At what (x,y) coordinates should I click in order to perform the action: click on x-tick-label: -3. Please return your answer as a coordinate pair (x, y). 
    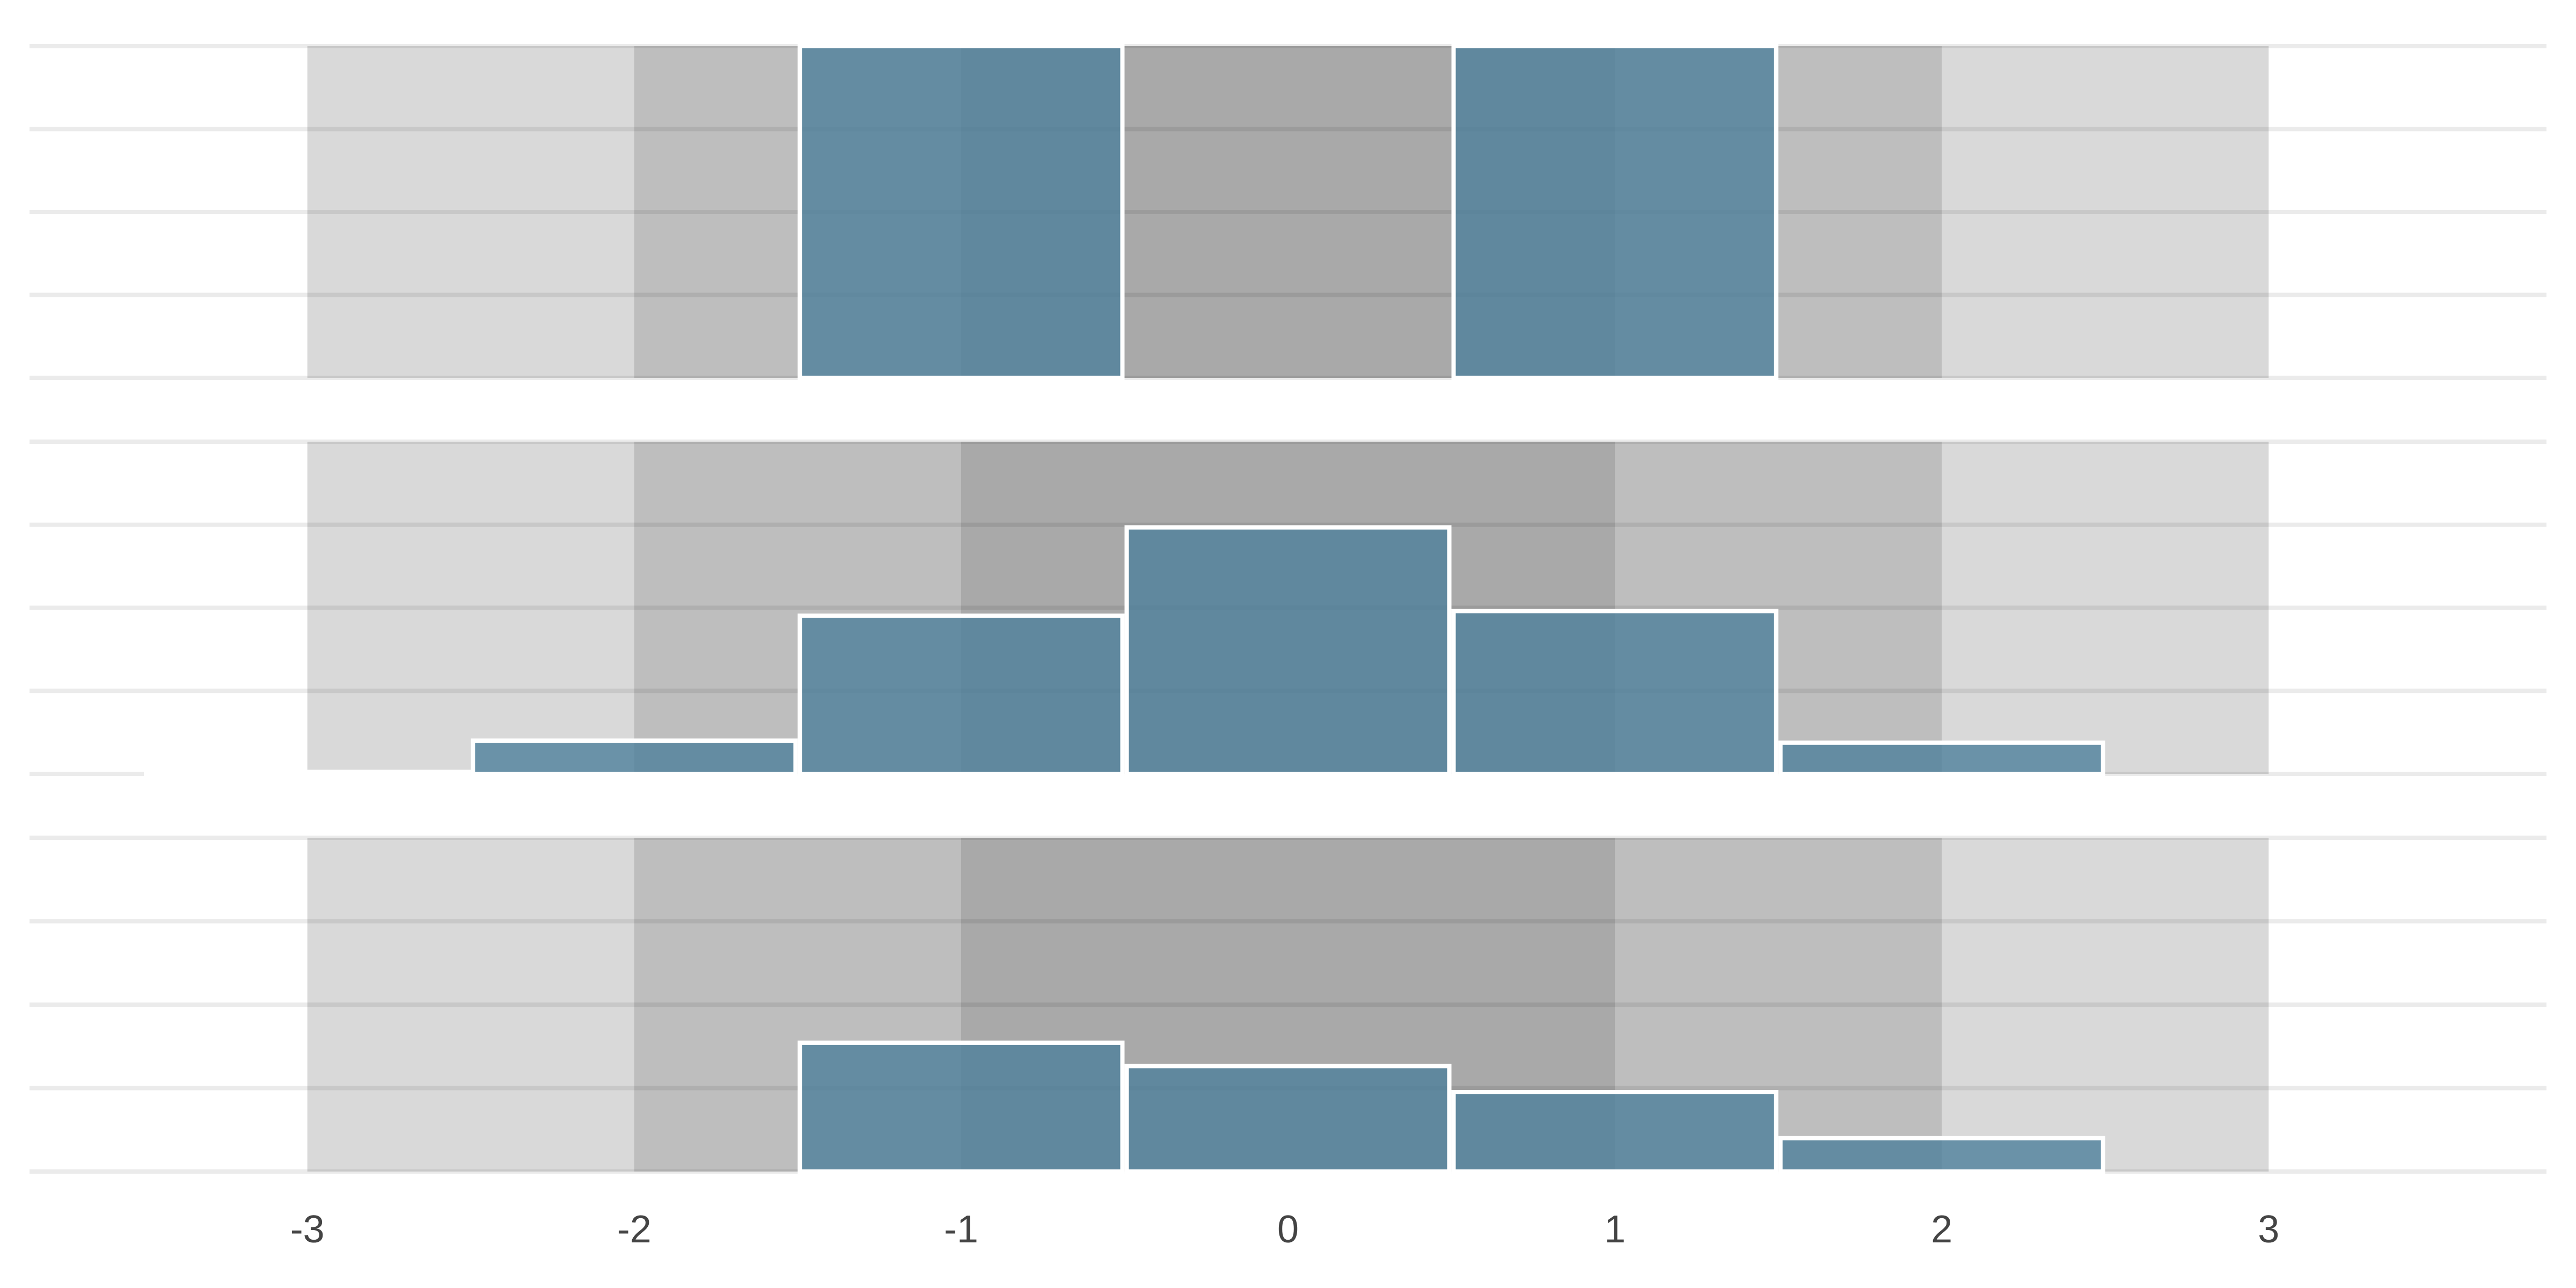
    Looking at the image, I should click on (307, 1229).